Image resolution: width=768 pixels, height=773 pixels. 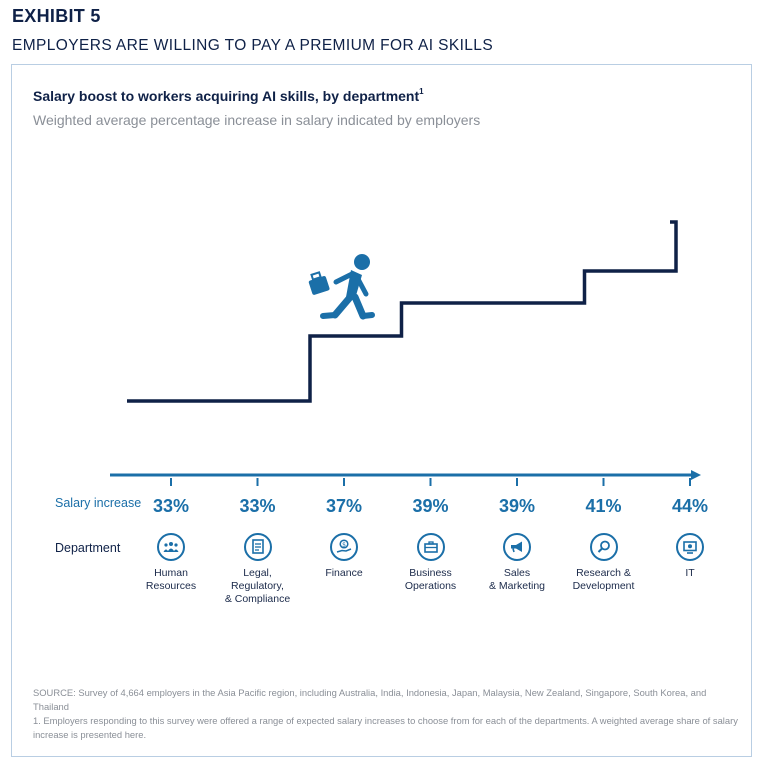 What do you see at coordinates (257, 547) in the screenshot?
I see `document-icon` at bounding box center [257, 547].